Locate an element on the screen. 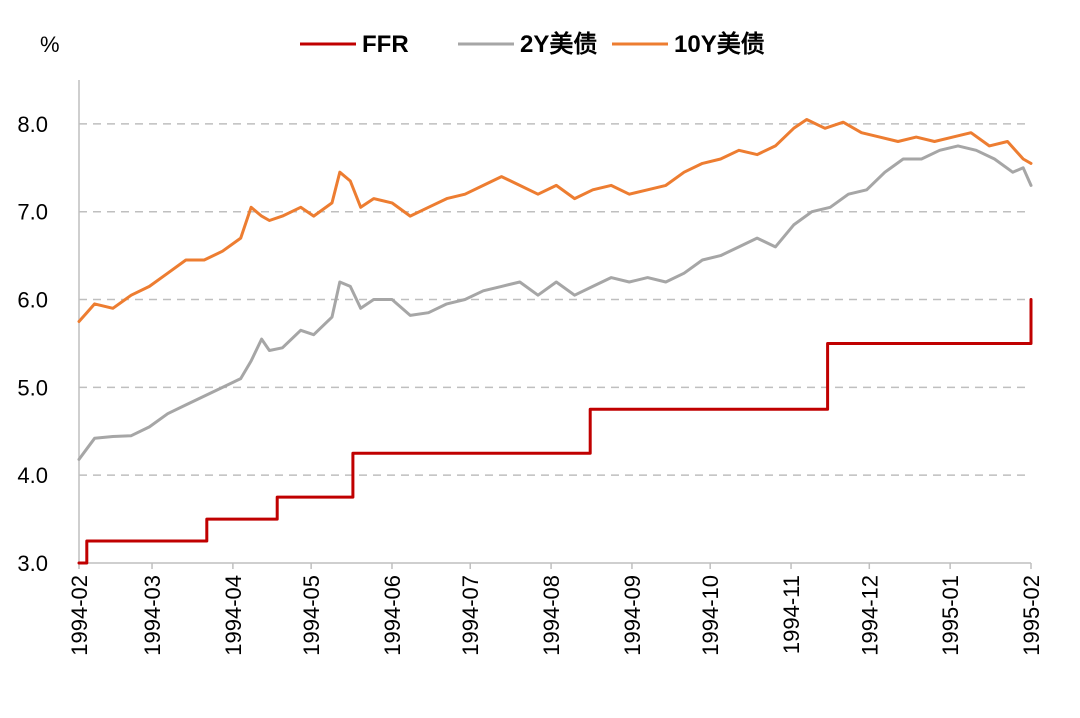 This screenshot has width=1080, height=718. y-tick-label-6.0: 6.0 is located at coordinates (32, 300).